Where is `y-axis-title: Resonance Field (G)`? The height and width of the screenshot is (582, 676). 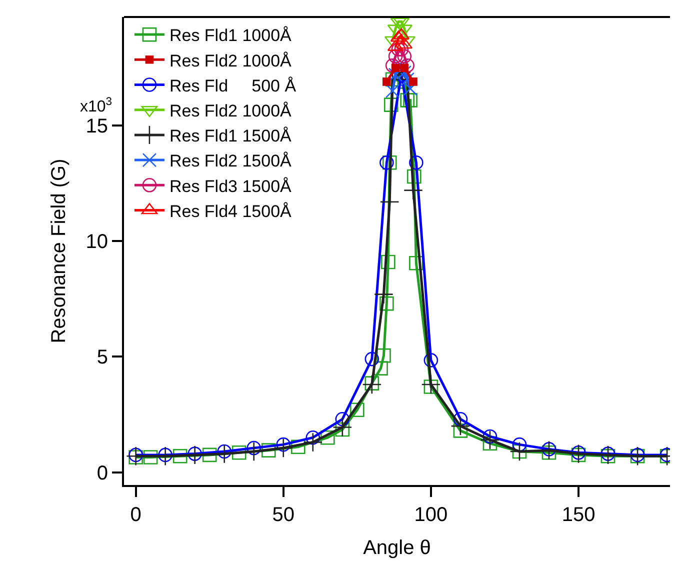 y-axis-title: Resonance Field (G) is located at coordinates (59, 251).